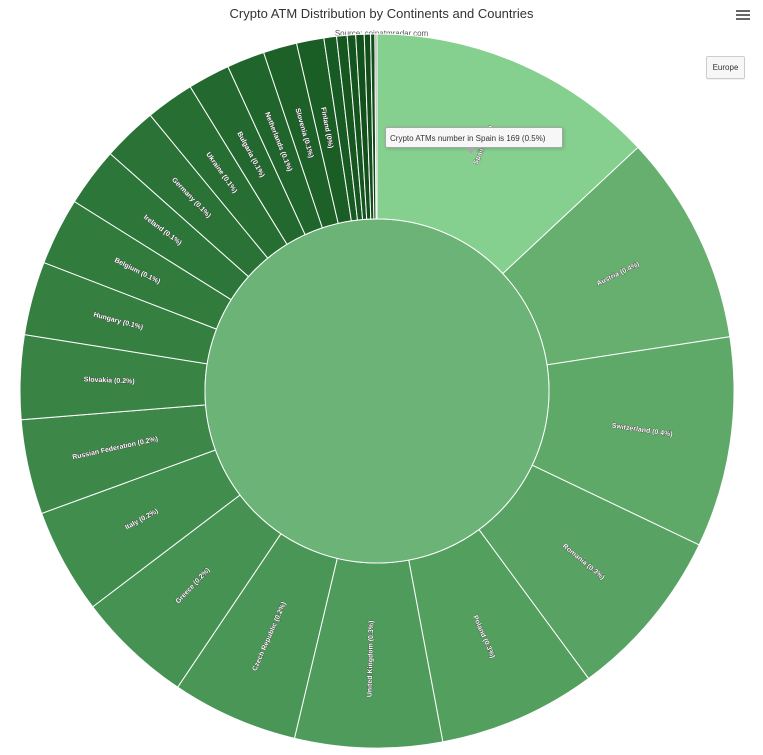 Image resolution: width=763 pixels, height=755 pixels. What do you see at coordinates (743, 16) in the screenshot?
I see `hamburger-menu-icon` at bounding box center [743, 16].